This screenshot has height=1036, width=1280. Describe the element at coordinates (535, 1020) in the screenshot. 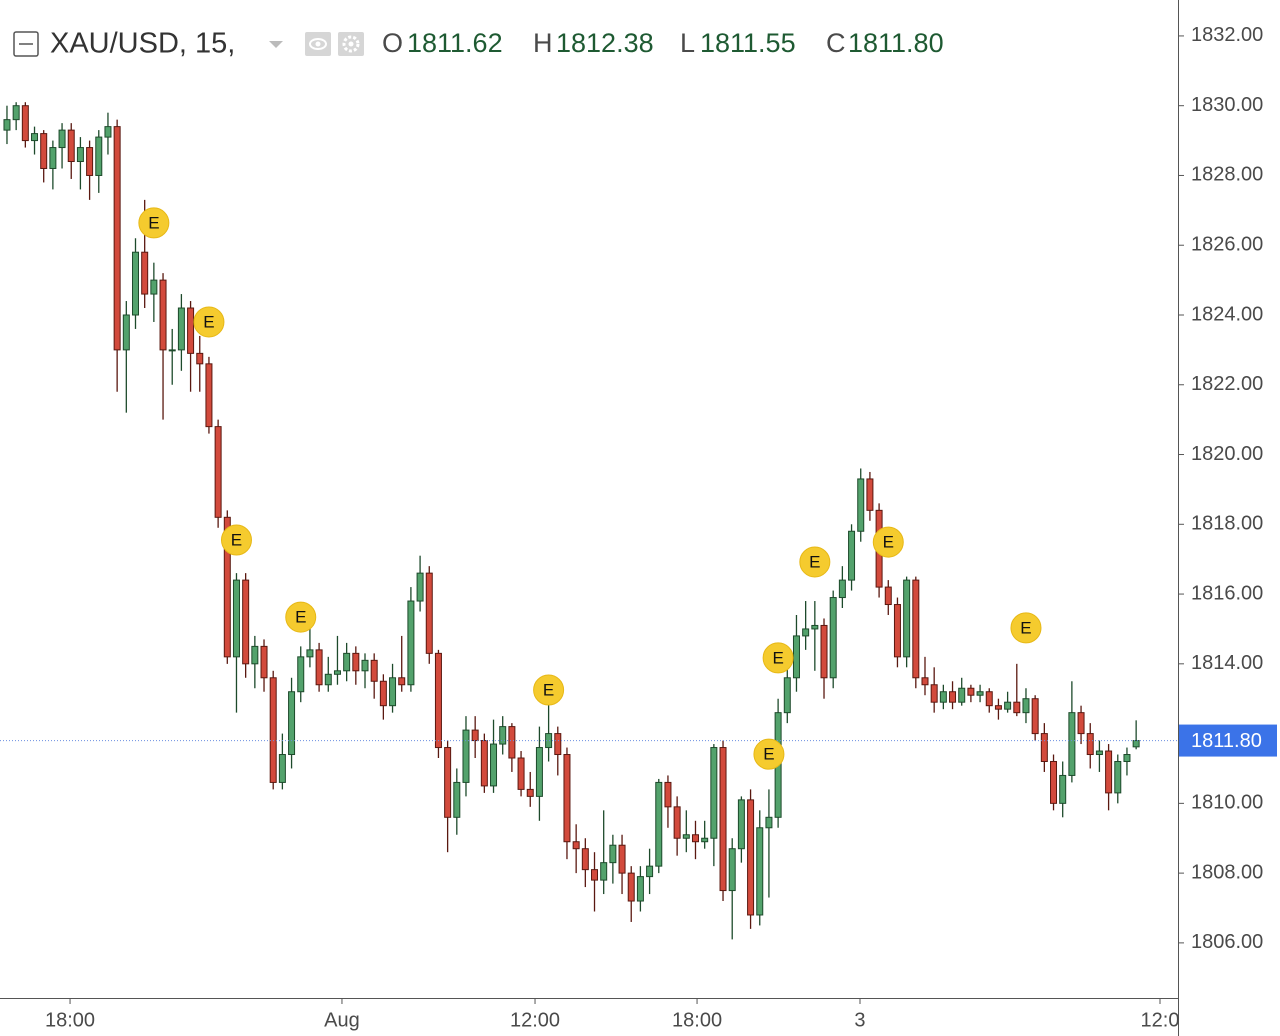

I see `x-tick-label: 12:00` at that location.